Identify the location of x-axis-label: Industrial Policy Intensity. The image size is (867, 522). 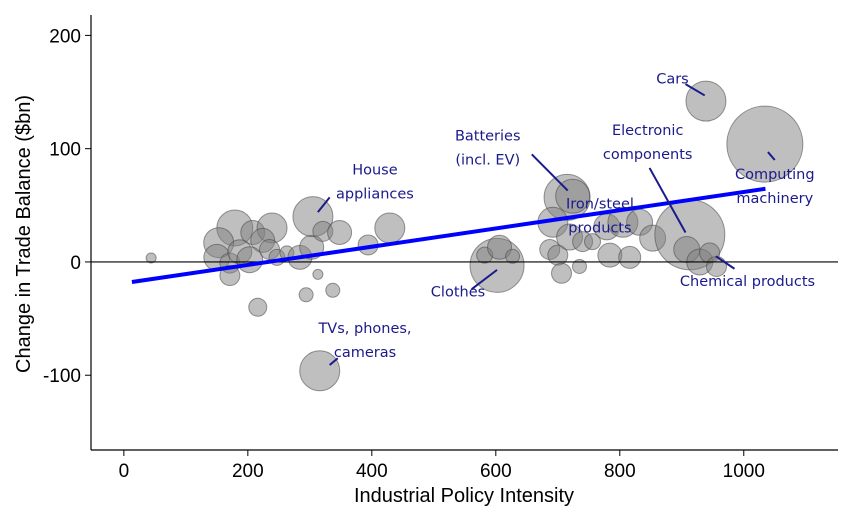
(464, 496).